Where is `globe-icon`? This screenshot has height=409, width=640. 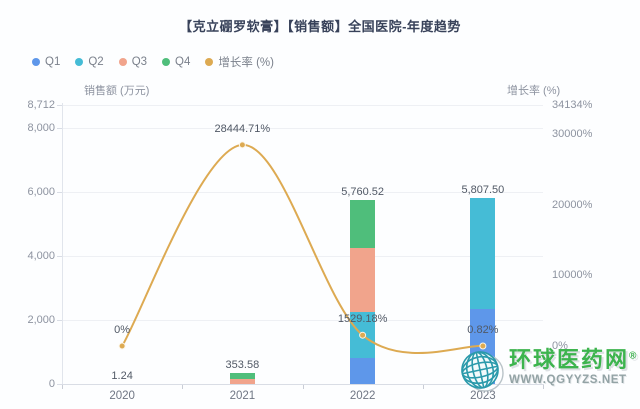
globe-icon is located at coordinates (482, 371).